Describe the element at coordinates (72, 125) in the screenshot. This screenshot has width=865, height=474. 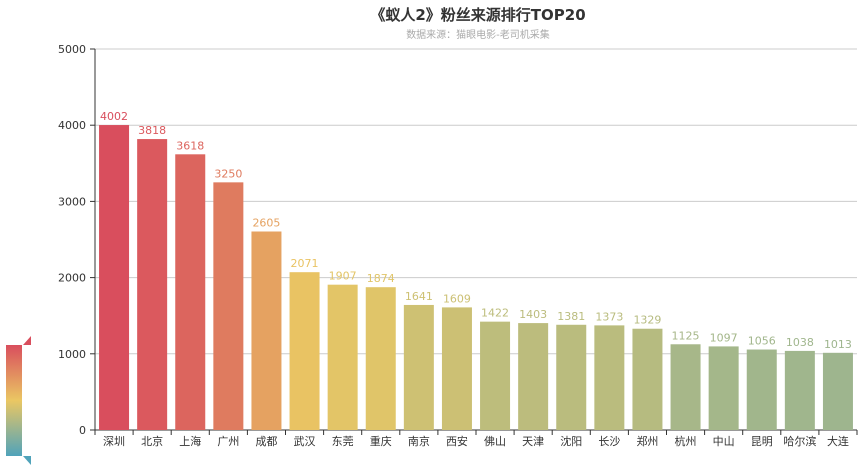
I see `y-tick-label: 4000` at that location.